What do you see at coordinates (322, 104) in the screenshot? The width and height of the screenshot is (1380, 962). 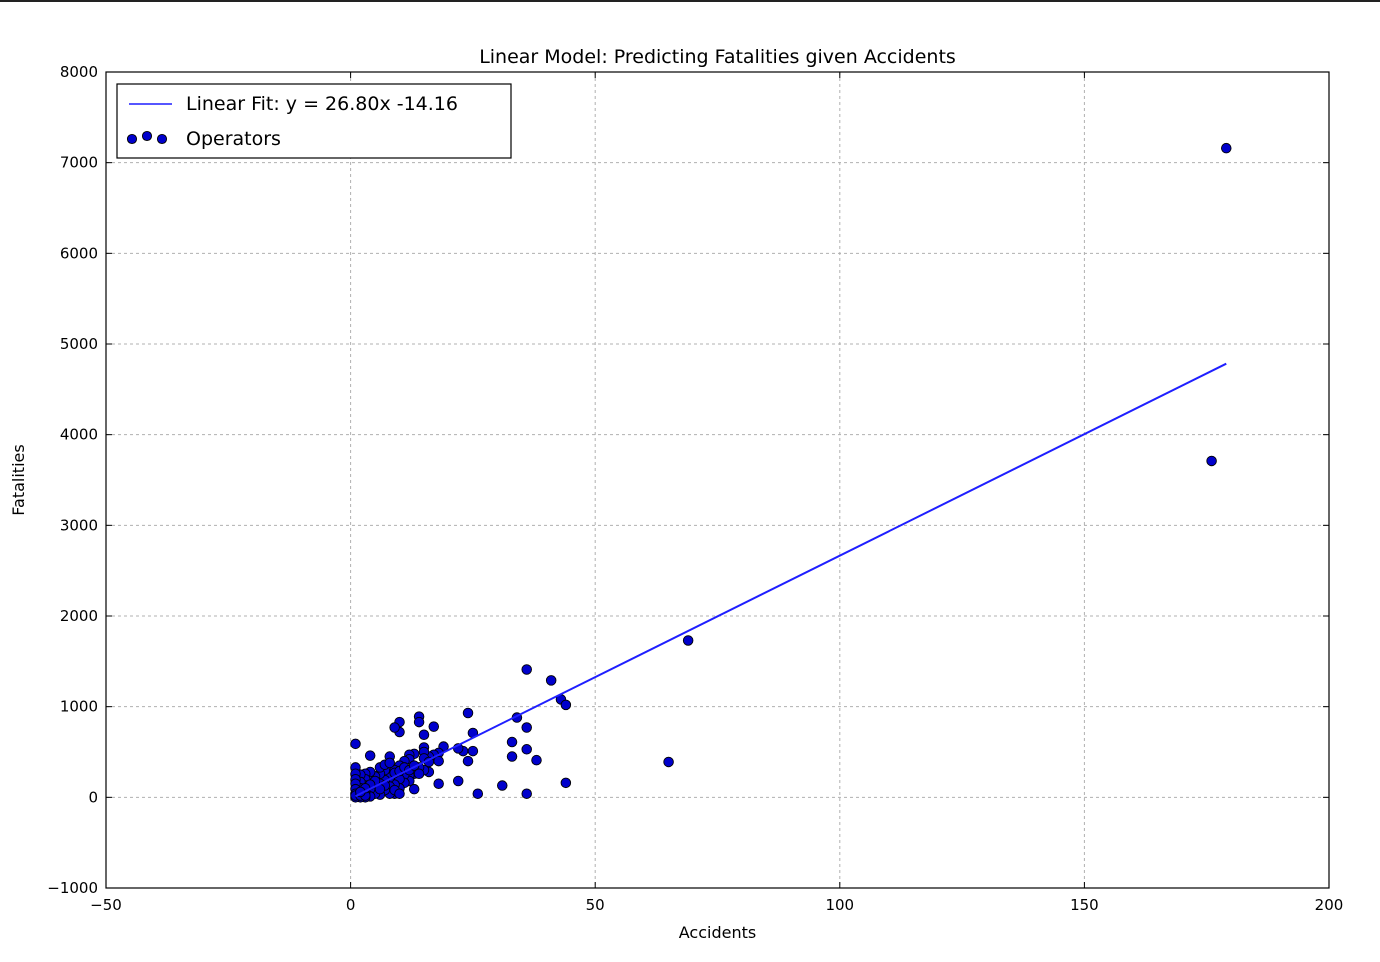 I see `legend-fit-label: Linear Fit: y = 26.80x -14.16` at bounding box center [322, 104].